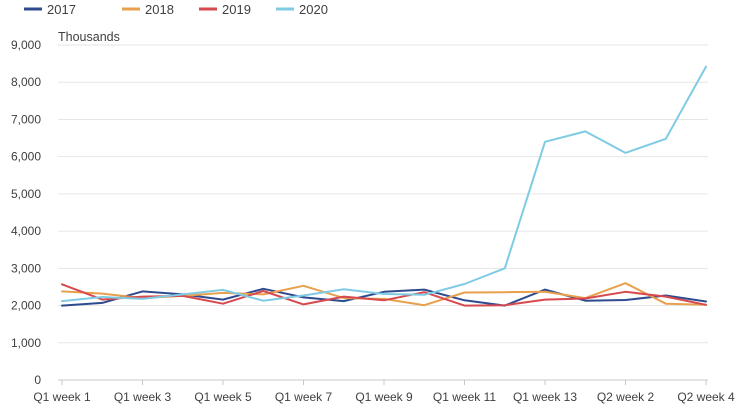  I want to click on x-tick-label: Q2 week 4, so click(706, 397).